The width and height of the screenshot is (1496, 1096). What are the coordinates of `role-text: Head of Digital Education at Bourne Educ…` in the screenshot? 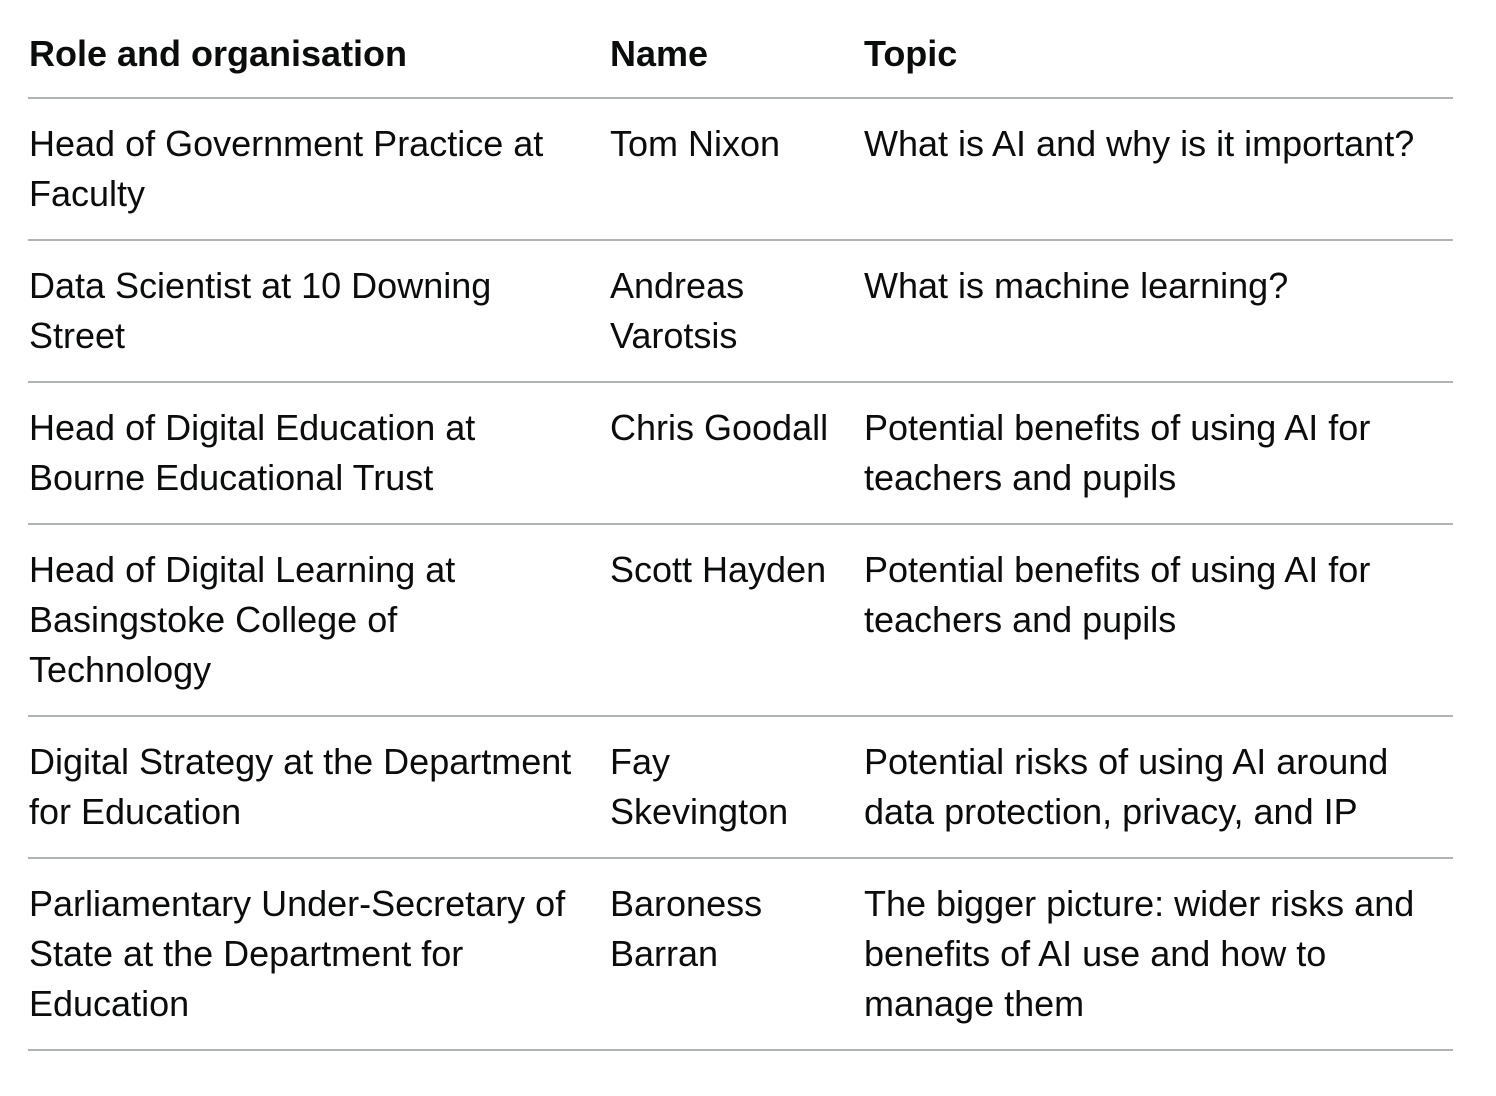 It's located at (252, 452).